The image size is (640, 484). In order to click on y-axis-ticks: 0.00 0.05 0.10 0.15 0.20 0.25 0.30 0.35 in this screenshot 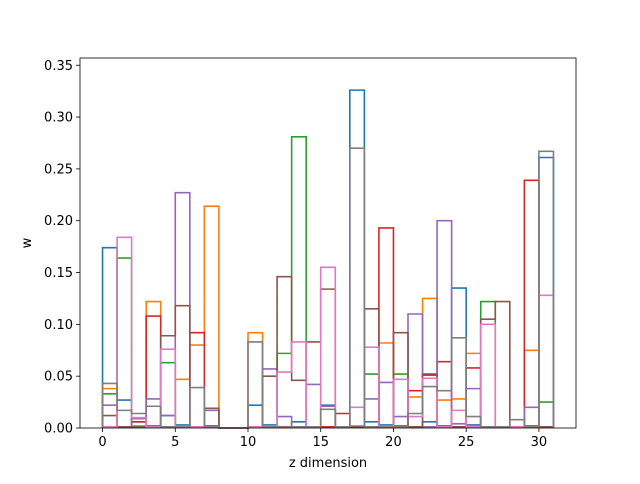, I will do `click(62, 248)`.